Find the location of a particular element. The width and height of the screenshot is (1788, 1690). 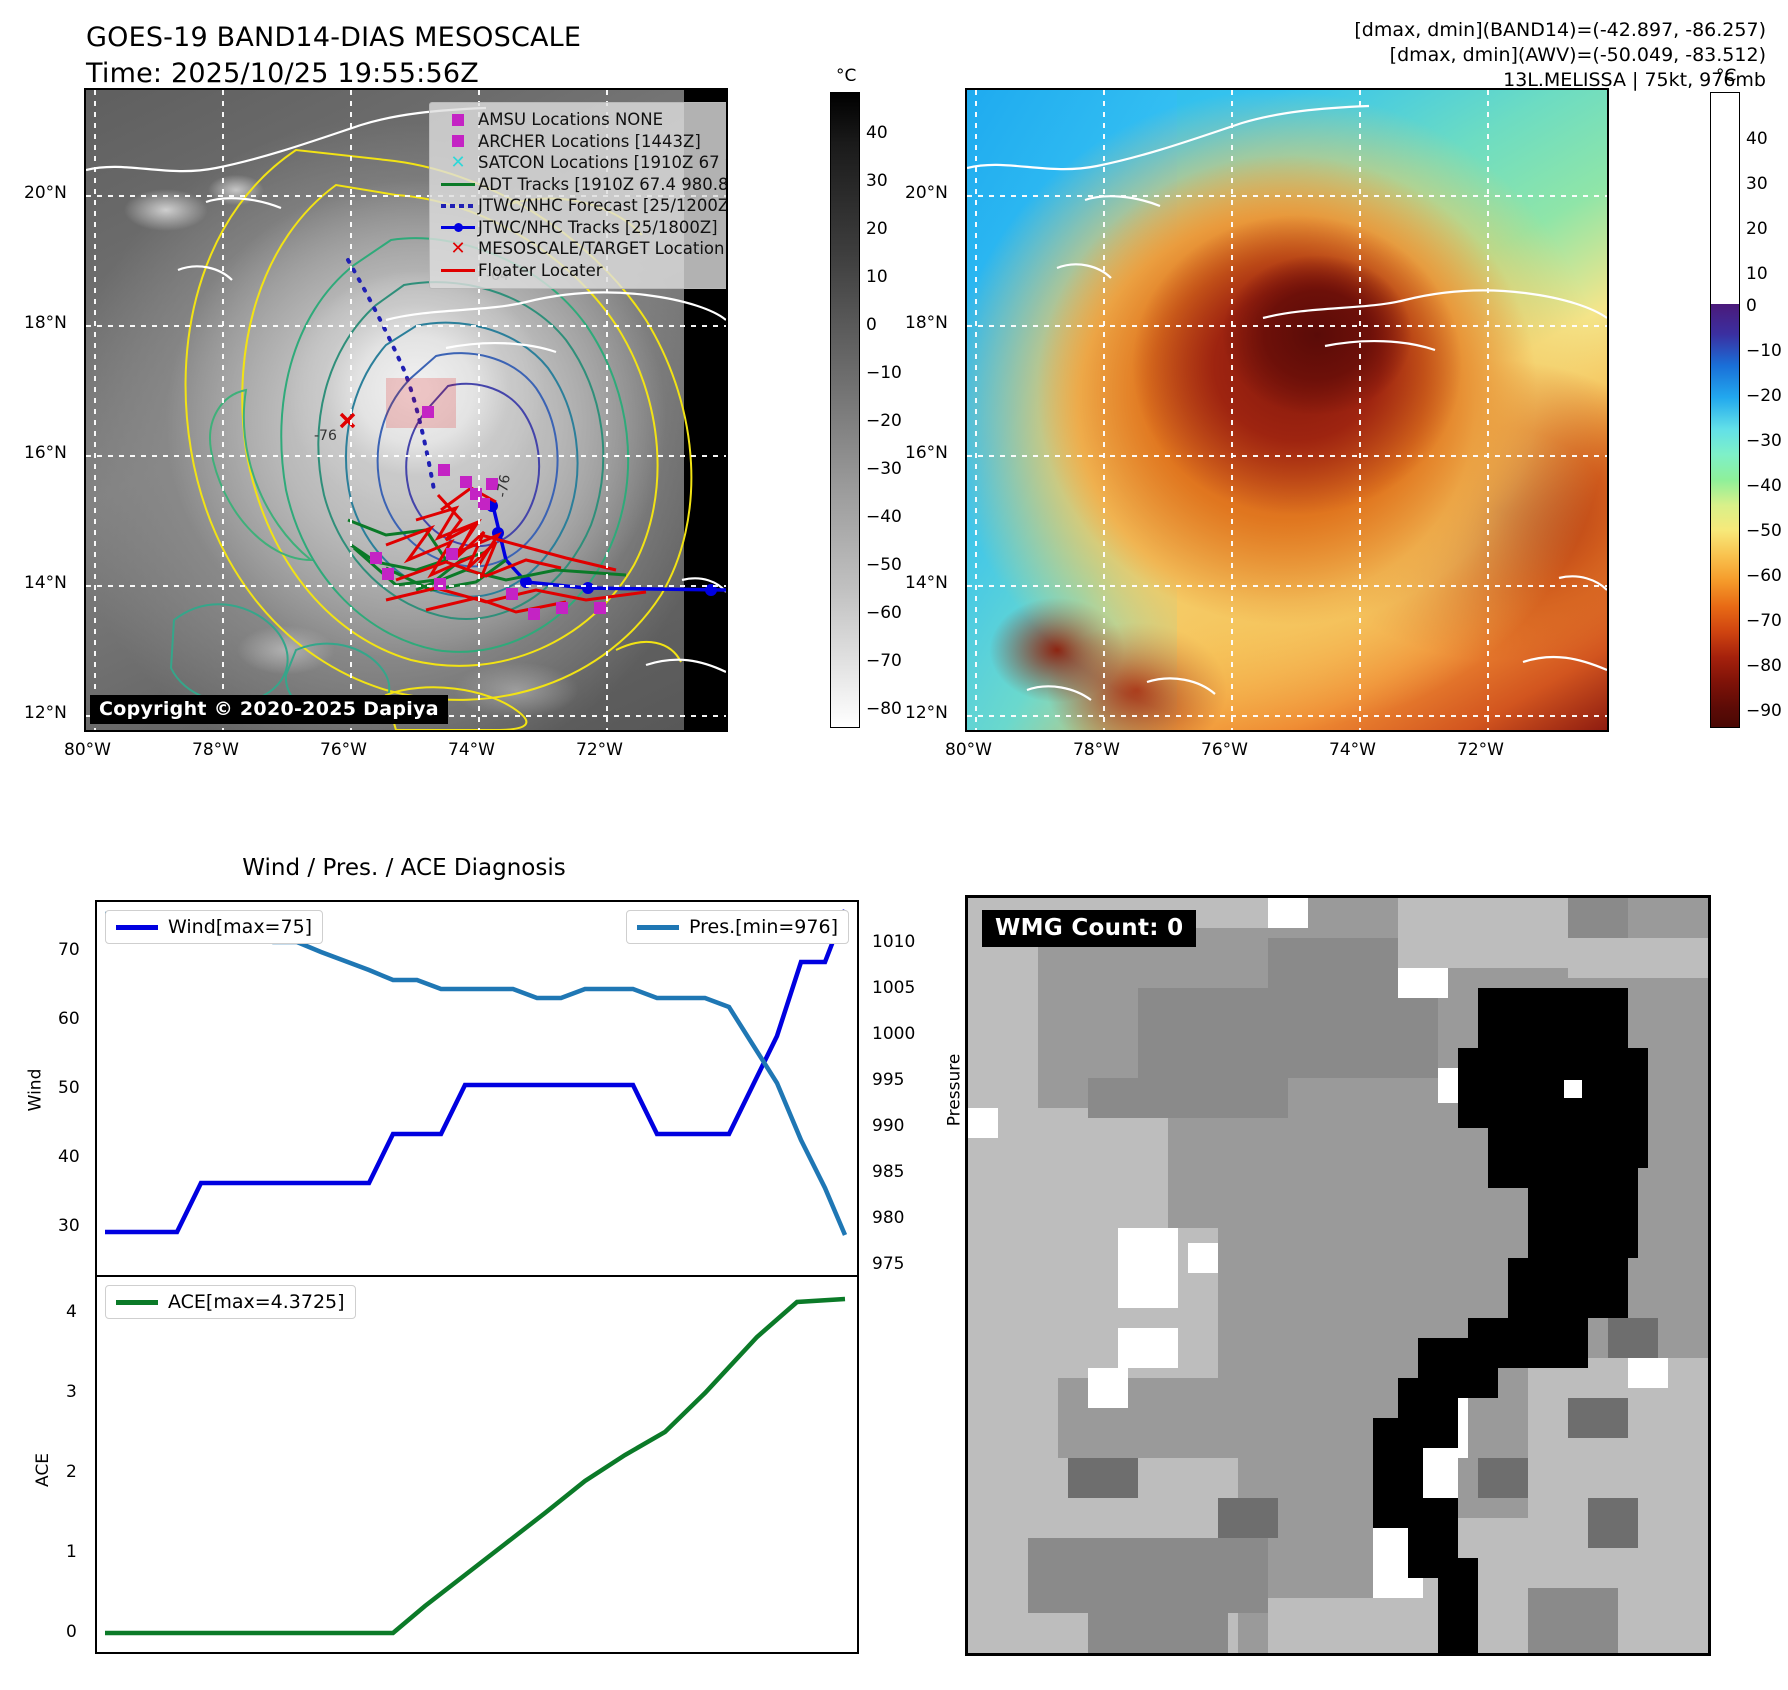

lat-gridline-12N is located at coordinates (1287, 716).